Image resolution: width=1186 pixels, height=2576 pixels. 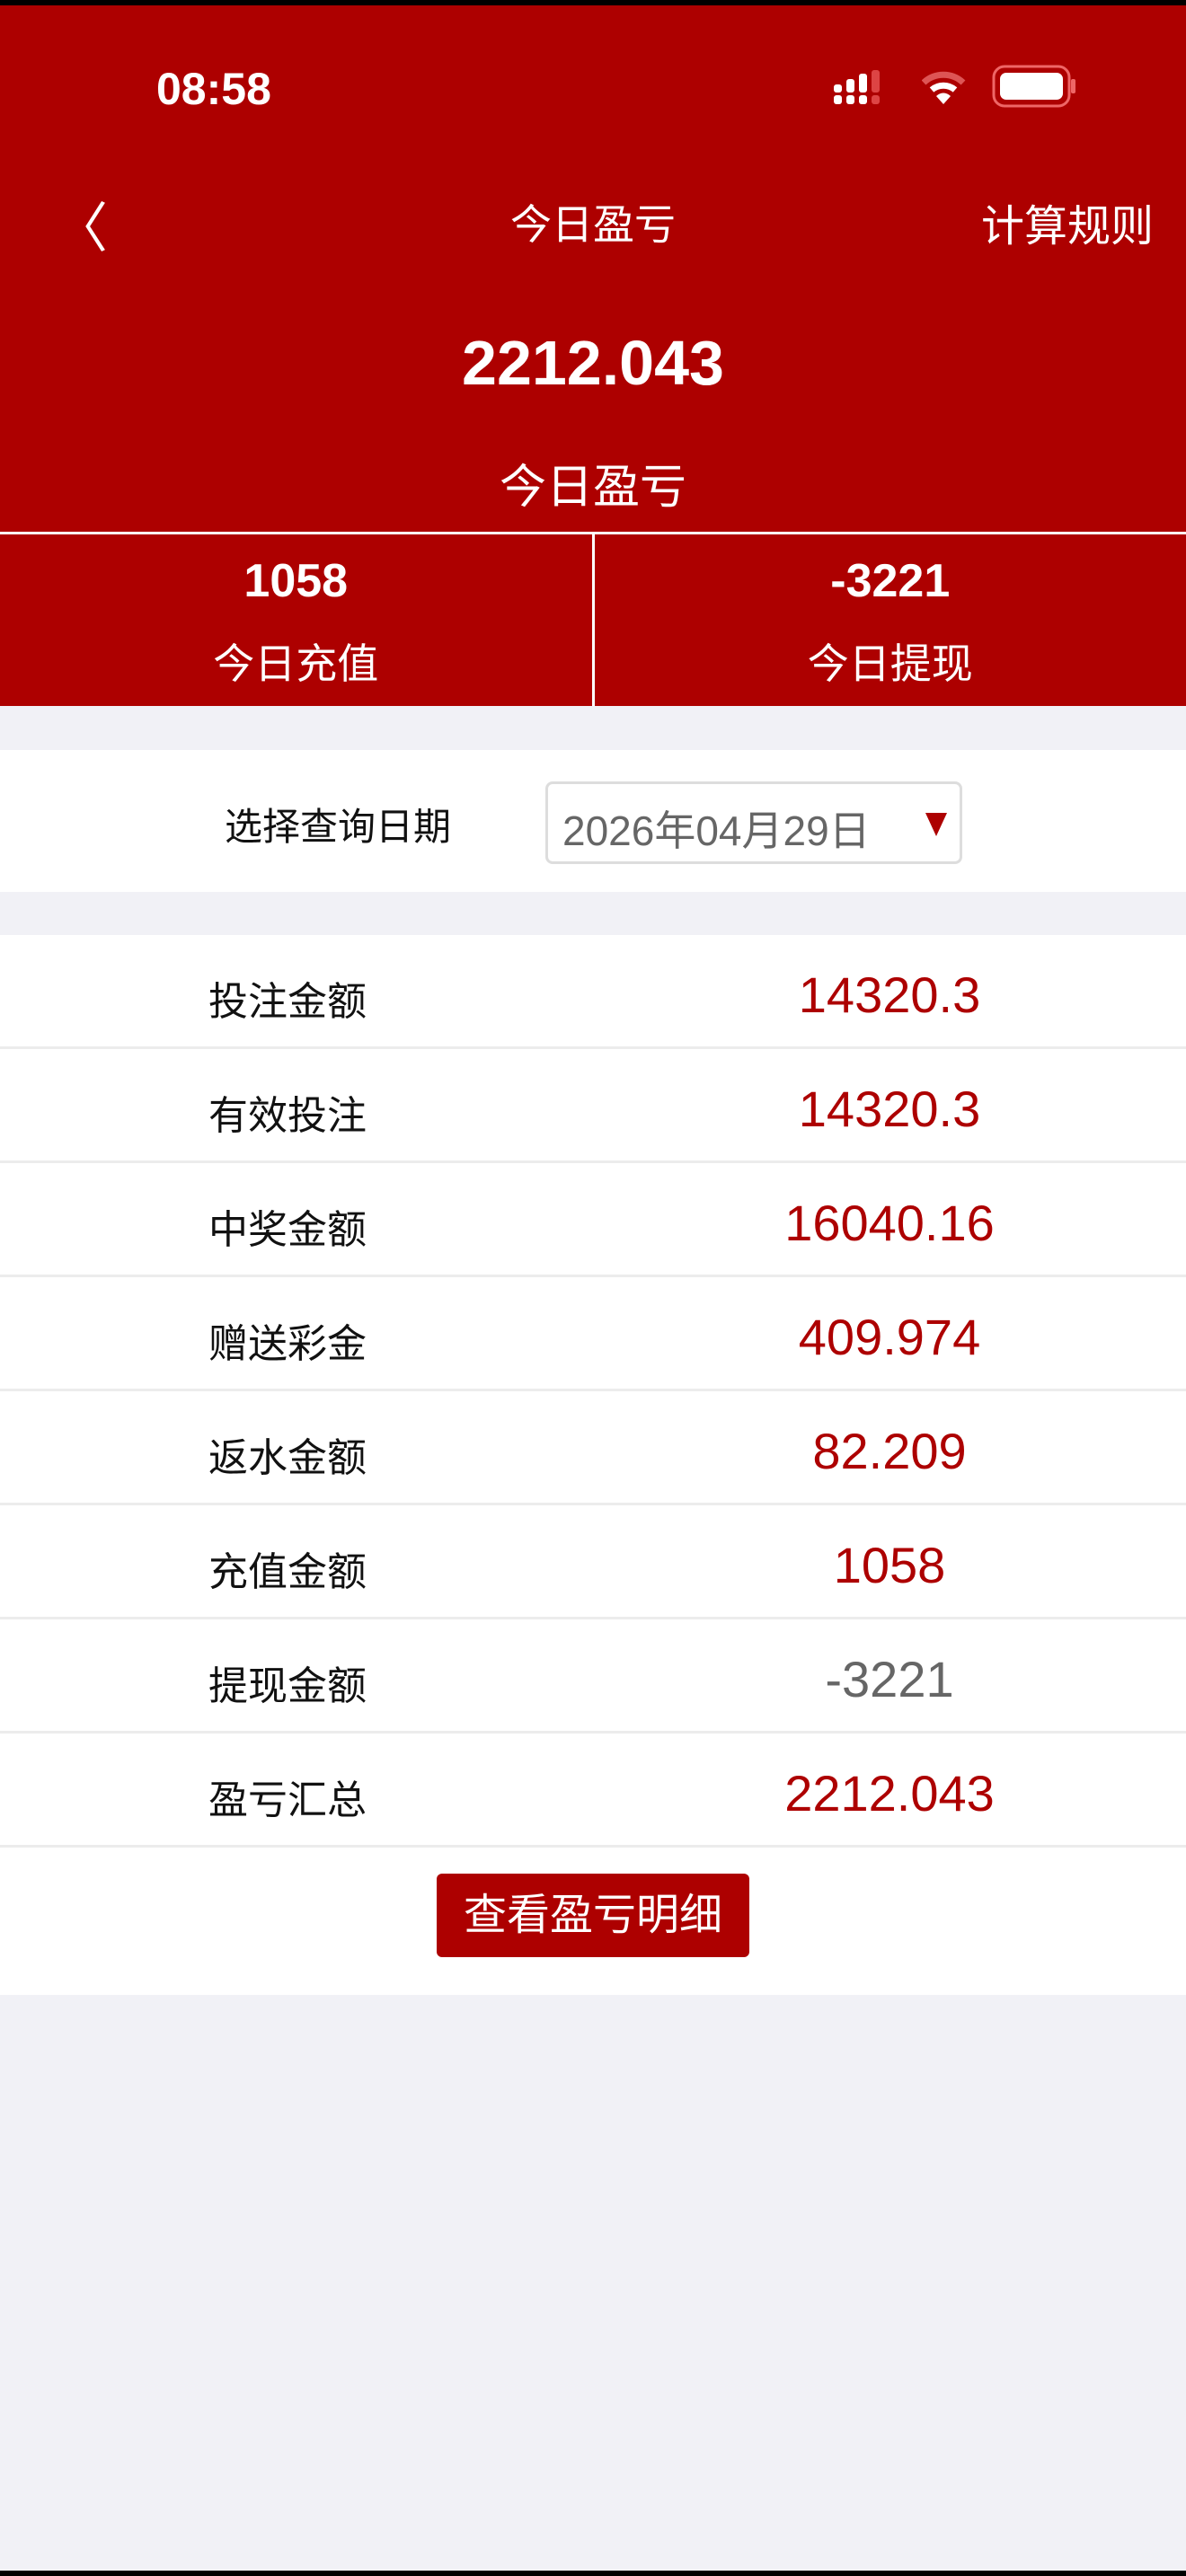 What do you see at coordinates (296, 664) in the screenshot?
I see `stat-label: 今日充值` at bounding box center [296, 664].